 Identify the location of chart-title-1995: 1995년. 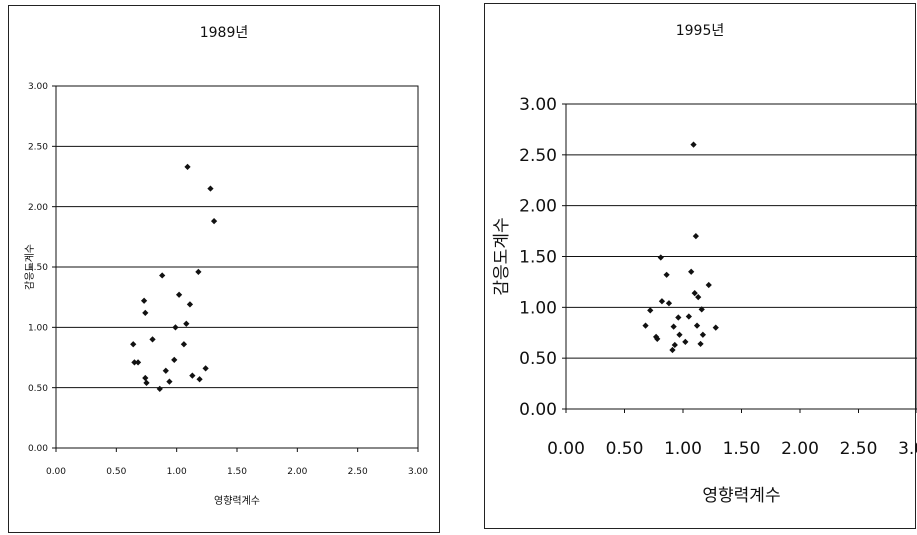
(700, 31).